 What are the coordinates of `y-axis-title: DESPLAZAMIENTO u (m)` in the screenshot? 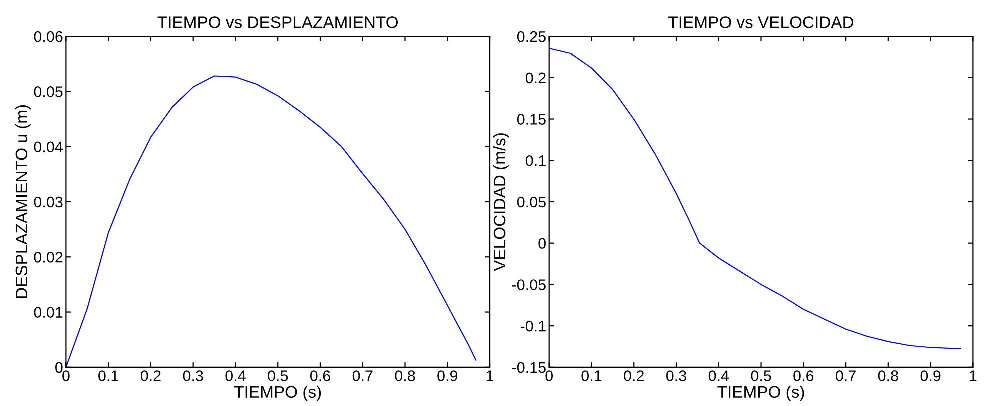 It's located at (23, 201).